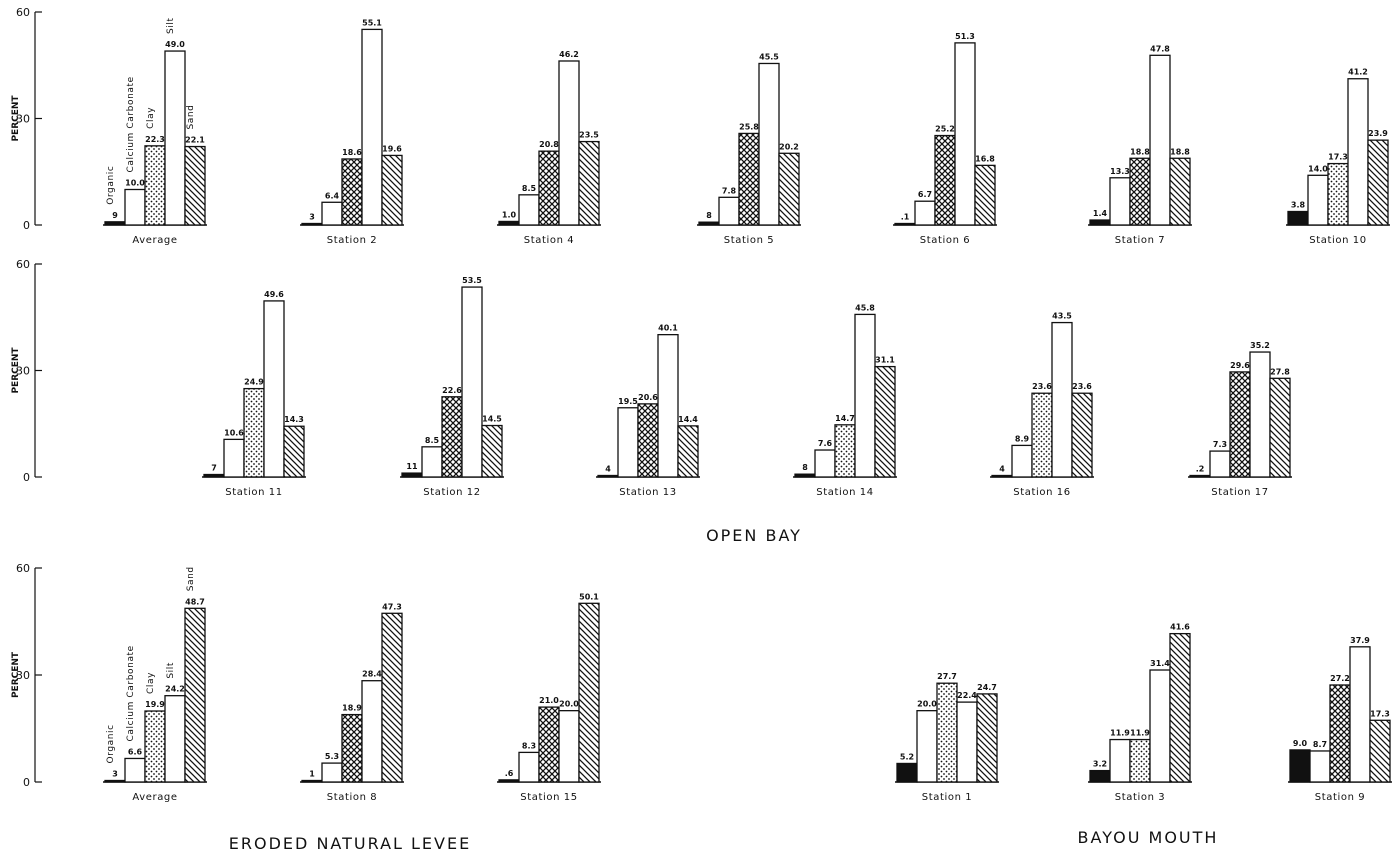 This screenshot has height=855, width=1397. Describe the element at coordinates (529, 745) in the screenshot. I see `bar-value-label: 8.3` at that location.